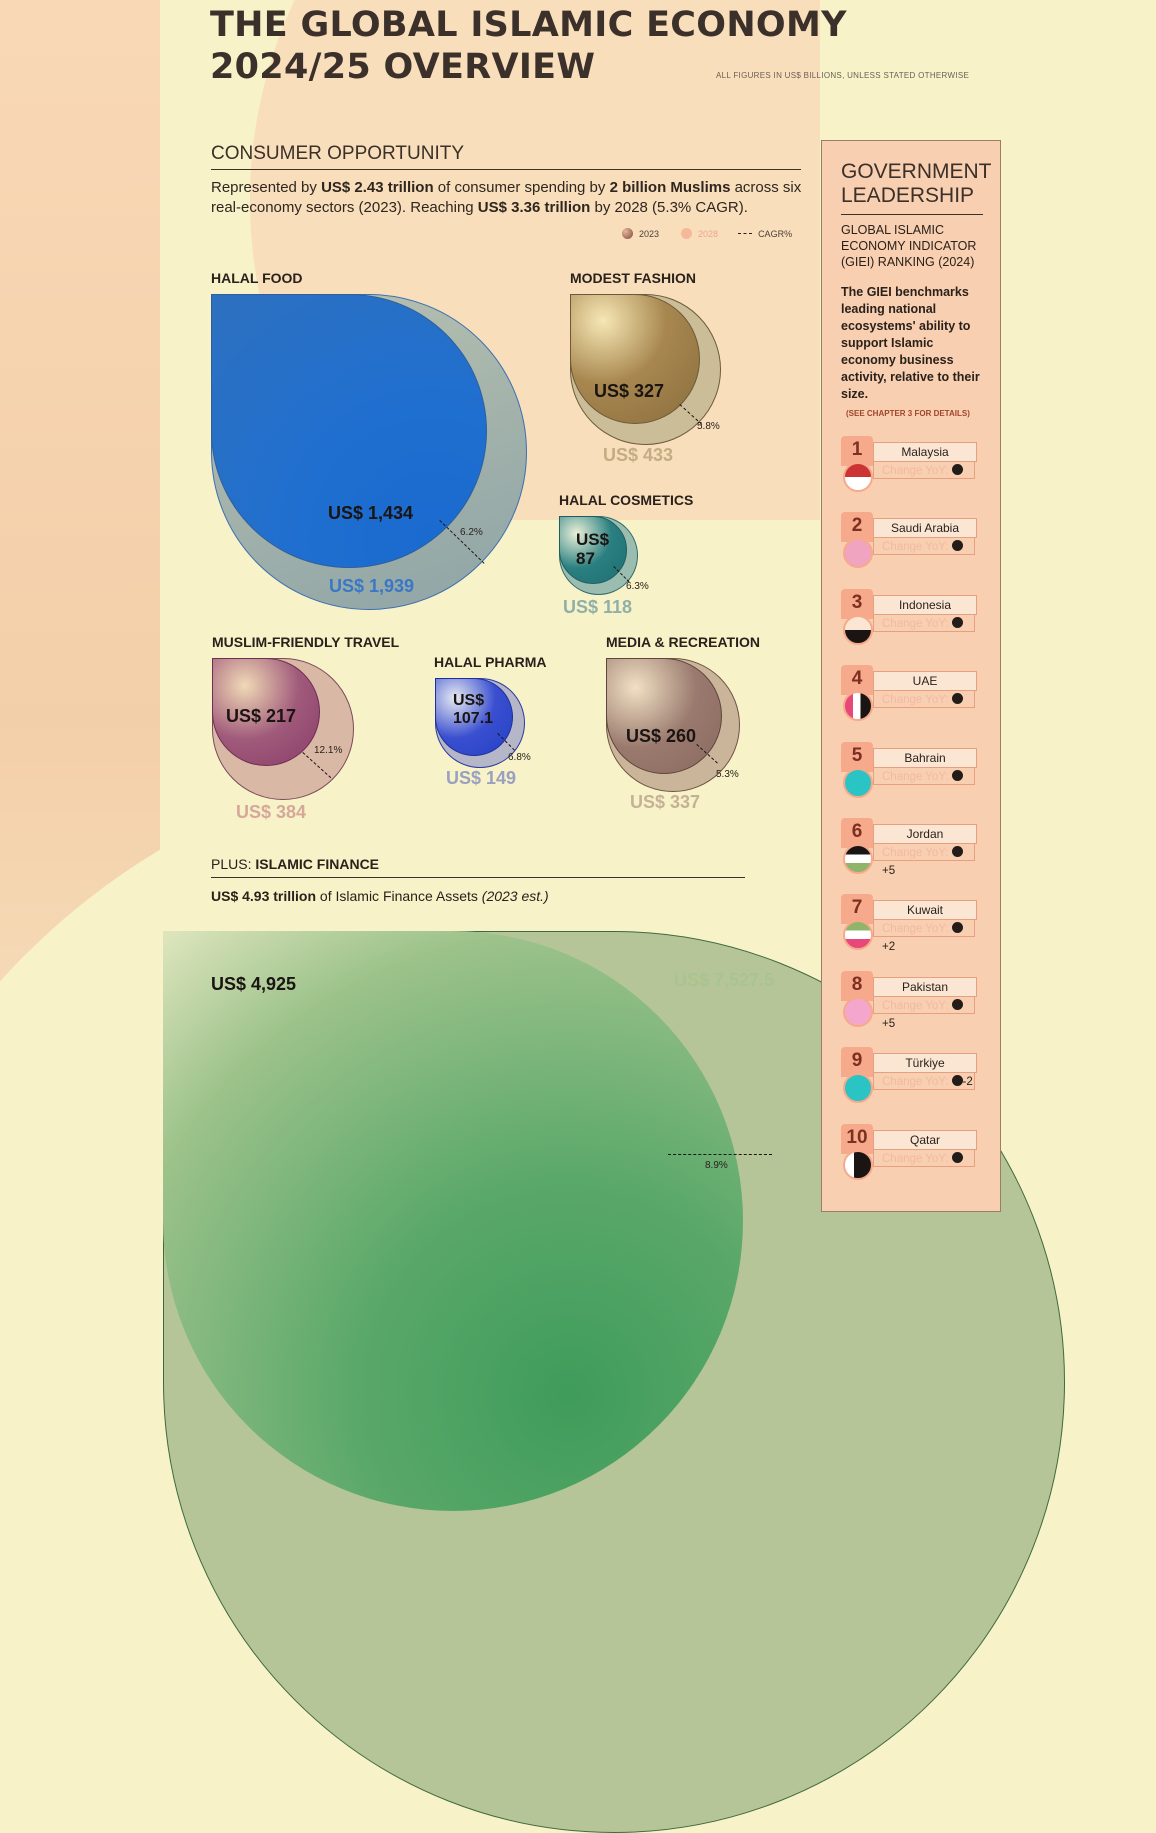 The image size is (1156, 1833). Describe the element at coordinates (925, 452) in the screenshot. I see `country-name: Malaysia` at that location.